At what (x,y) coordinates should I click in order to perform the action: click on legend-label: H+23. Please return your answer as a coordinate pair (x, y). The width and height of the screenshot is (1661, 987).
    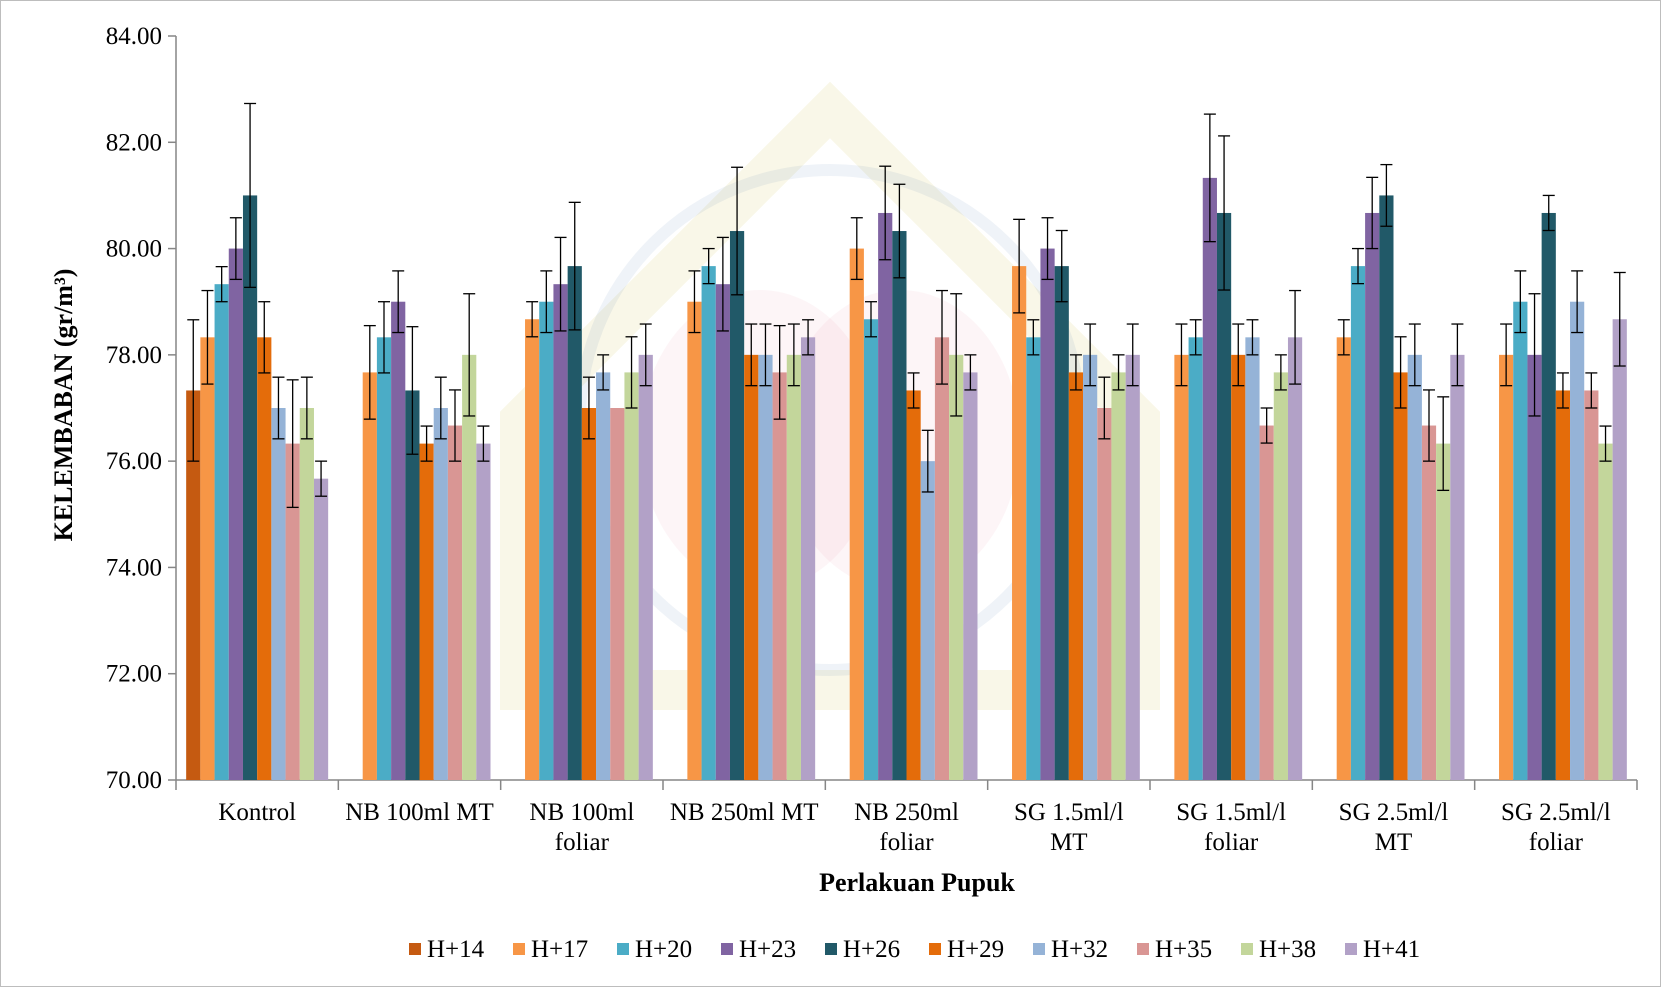
    Looking at the image, I should click on (767, 949).